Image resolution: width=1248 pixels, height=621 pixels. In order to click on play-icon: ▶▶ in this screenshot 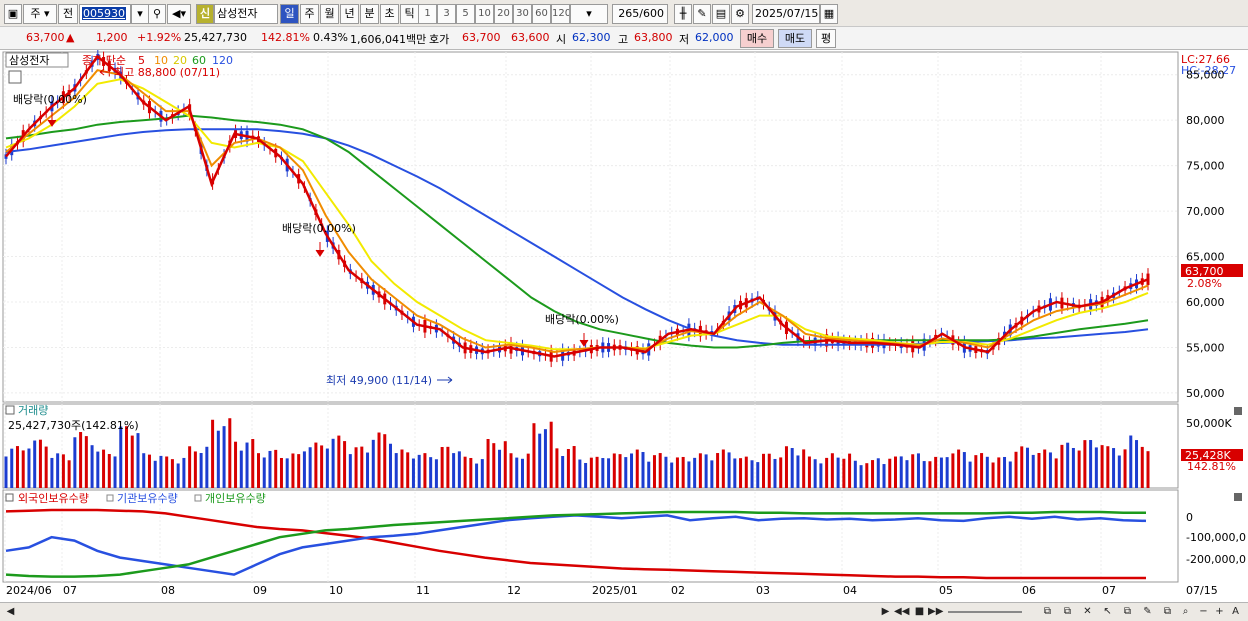, I will do `click(936, 611)`.